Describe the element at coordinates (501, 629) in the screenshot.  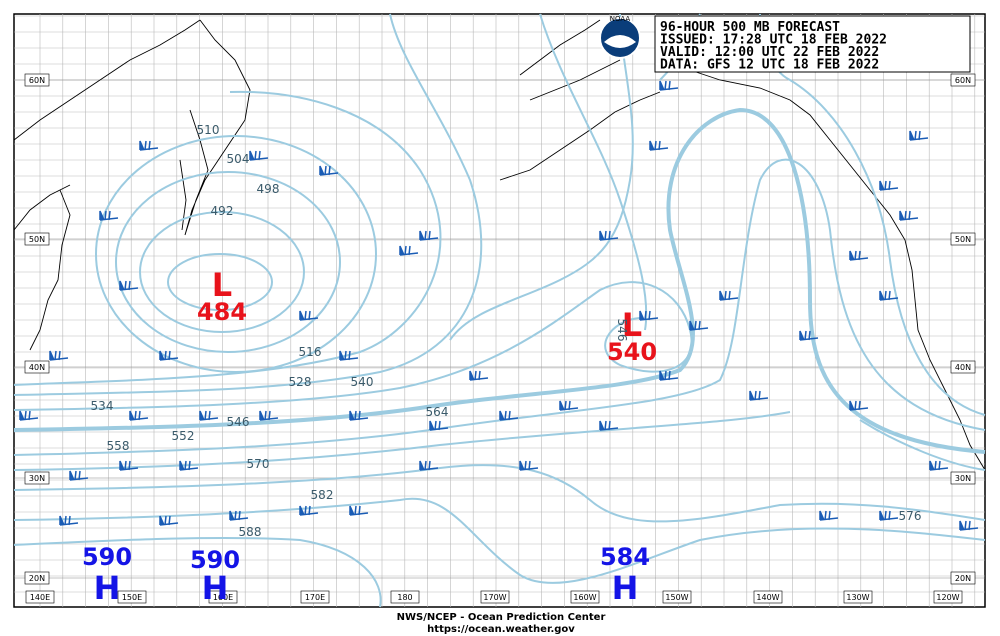
I see `footer-url: https://ocean.weather.gov` at that location.